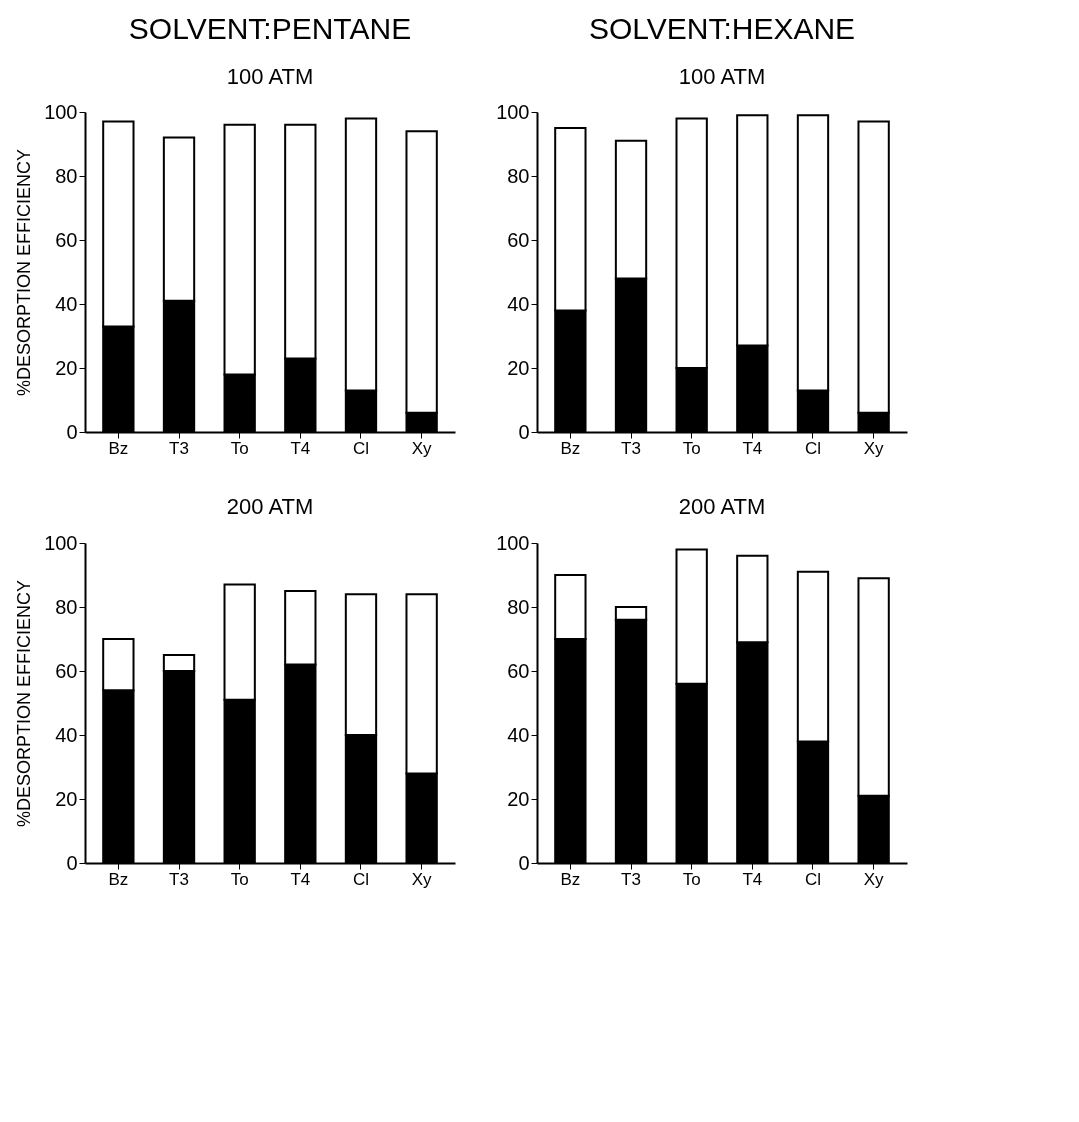 Image resolution: width=1079 pixels, height=1122 pixels. Describe the element at coordinates (270, 28) in the screenshot. I see `chart-title: SOLVENT:PENTANE` at that location.